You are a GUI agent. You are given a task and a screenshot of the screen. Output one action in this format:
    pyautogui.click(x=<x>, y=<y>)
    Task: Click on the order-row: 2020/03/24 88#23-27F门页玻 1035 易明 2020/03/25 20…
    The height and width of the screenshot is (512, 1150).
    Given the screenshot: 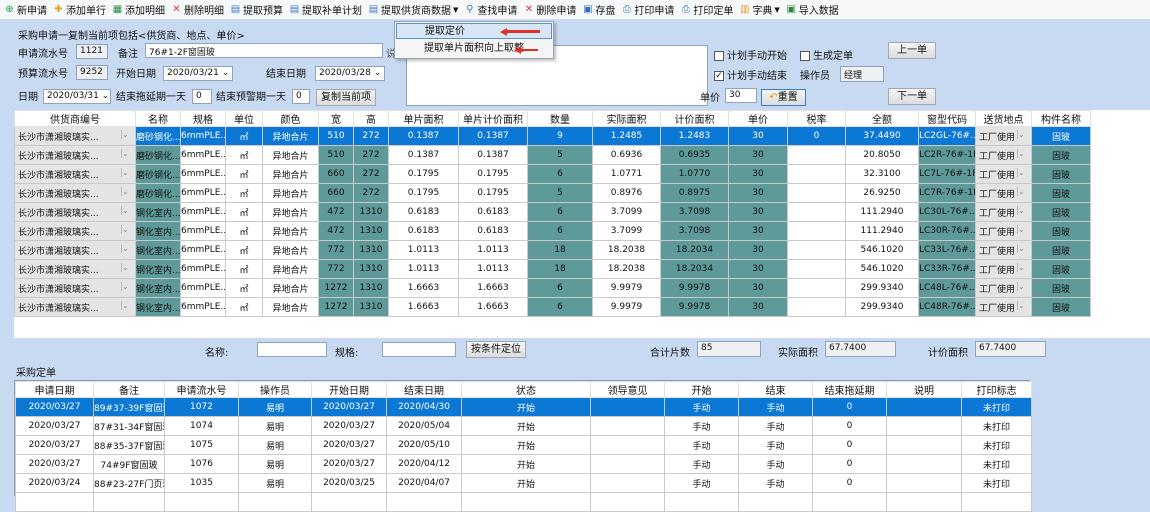 What is the action you would take?
    pyautogui.click(x=523, y=483)
    